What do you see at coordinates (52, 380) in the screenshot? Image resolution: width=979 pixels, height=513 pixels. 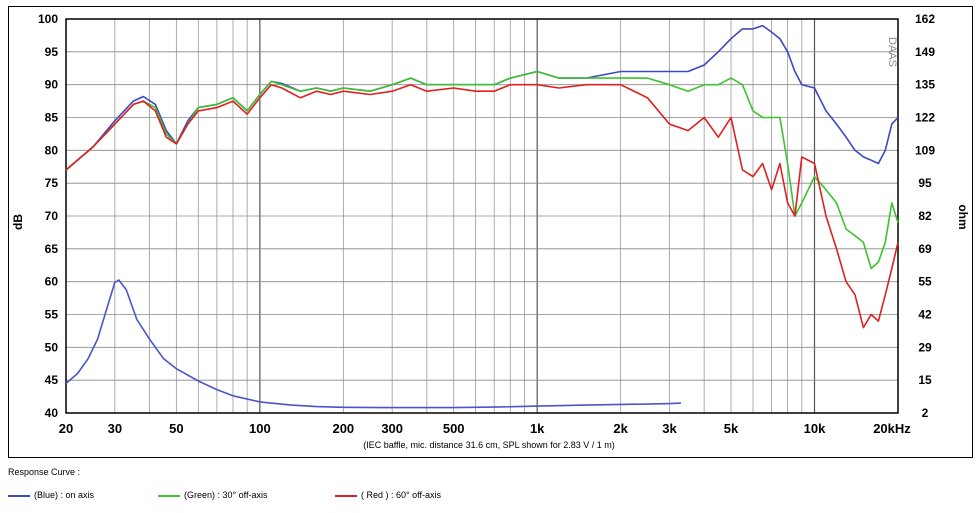 I see `y-tick-label: 45` at bounding box center [52, 380].